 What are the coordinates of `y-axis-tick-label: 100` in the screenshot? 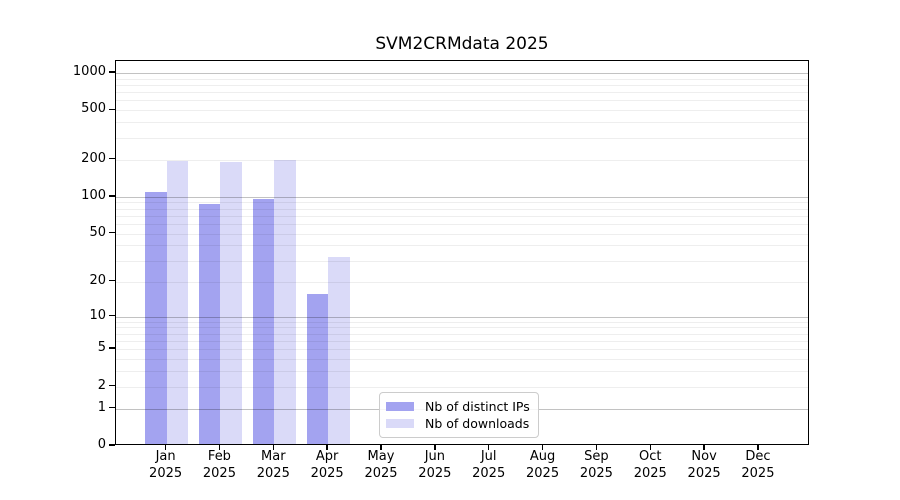 It's located at (93, 195).